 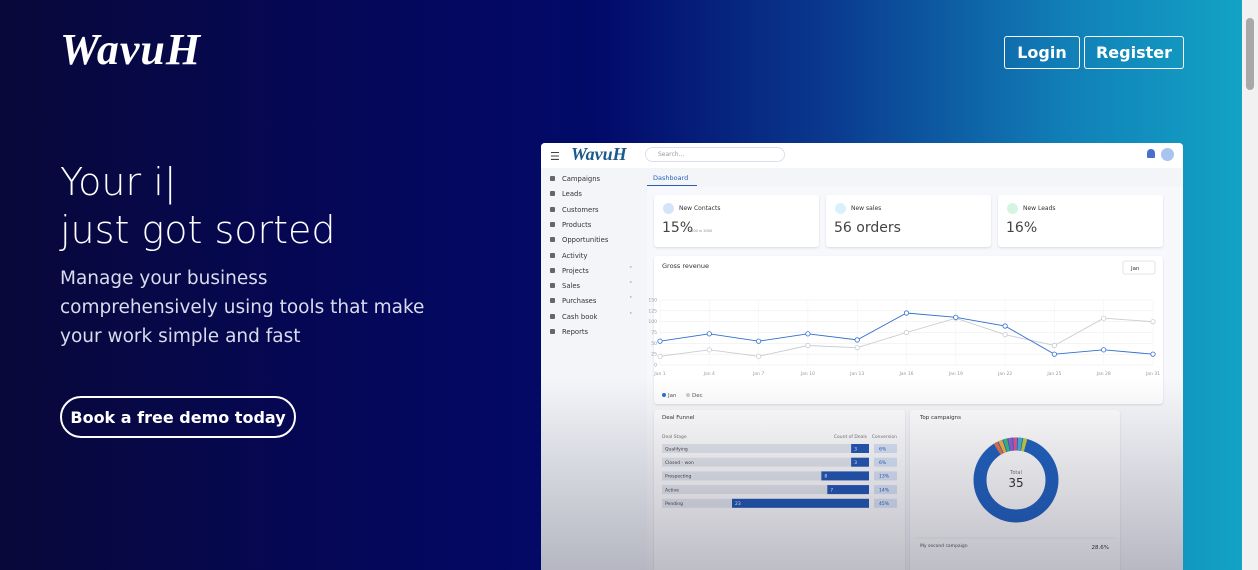 What do you see at coordinates (671, 178) in the screenshot?
I see `tab: Dashboard` at bounding box center [671, 178].